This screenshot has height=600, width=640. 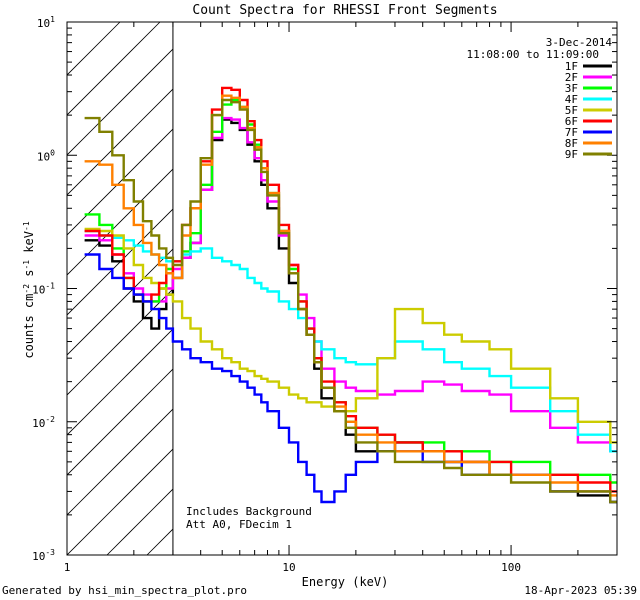 What do you see at coordinates (580, 590) in the screenshot?
I see `footer-timestamp: 18-Apr-2023 05:39` at bounding box center [580, 590].